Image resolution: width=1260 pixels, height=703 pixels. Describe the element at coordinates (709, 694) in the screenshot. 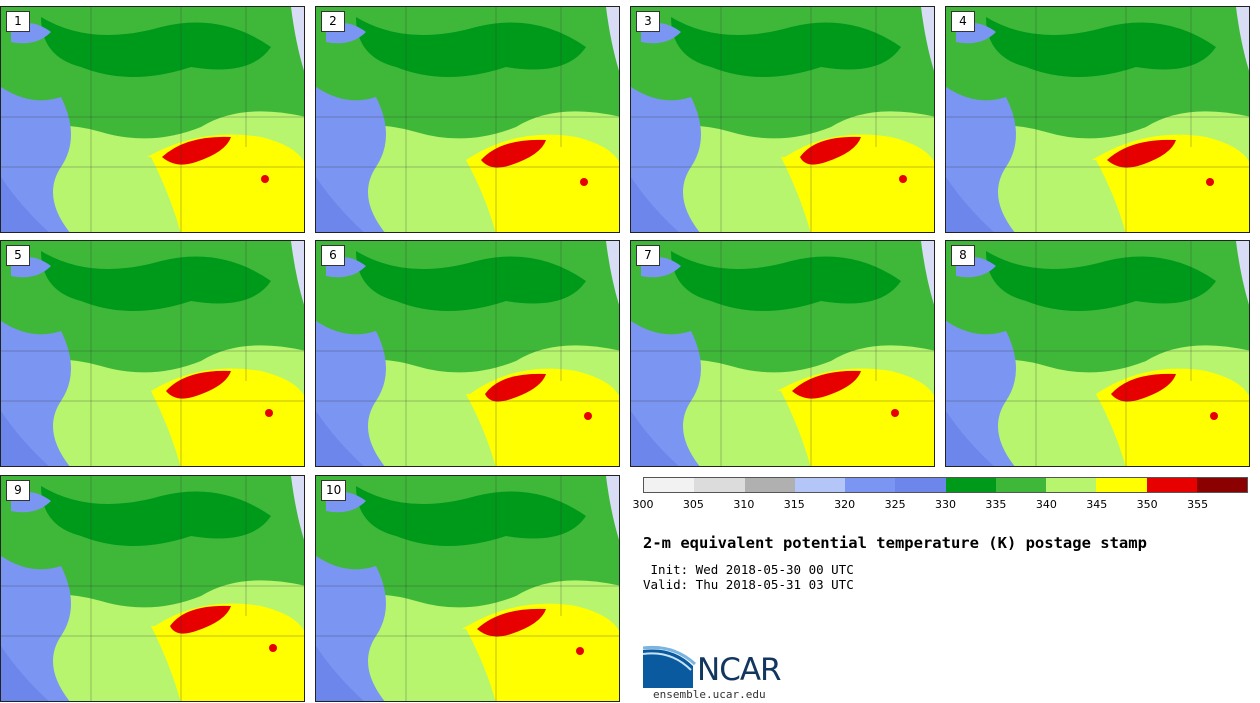

I see `logo-url: ensemble.ucar.edu` at that location.